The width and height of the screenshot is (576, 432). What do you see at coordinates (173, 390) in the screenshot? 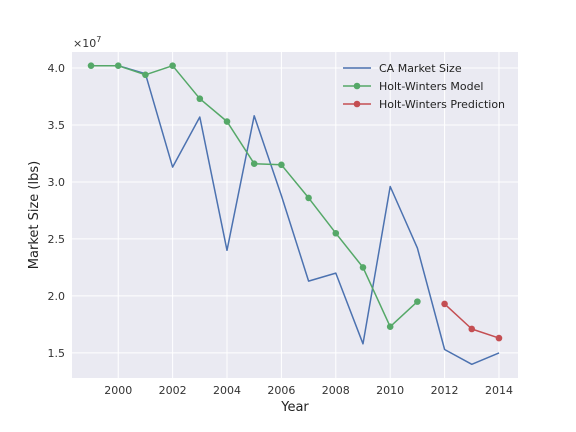
I see `x-tick-label: 2002` at bounding box center [173, 390].